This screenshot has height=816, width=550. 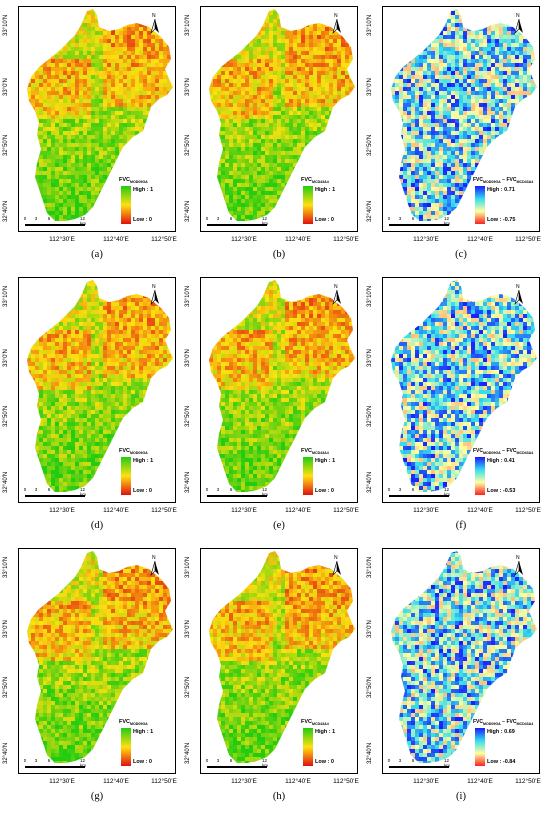 What do you see at coordinates (97, 796) in the screenshot?
I see `panel-caption: (g)` at bounding box center [97, 796].